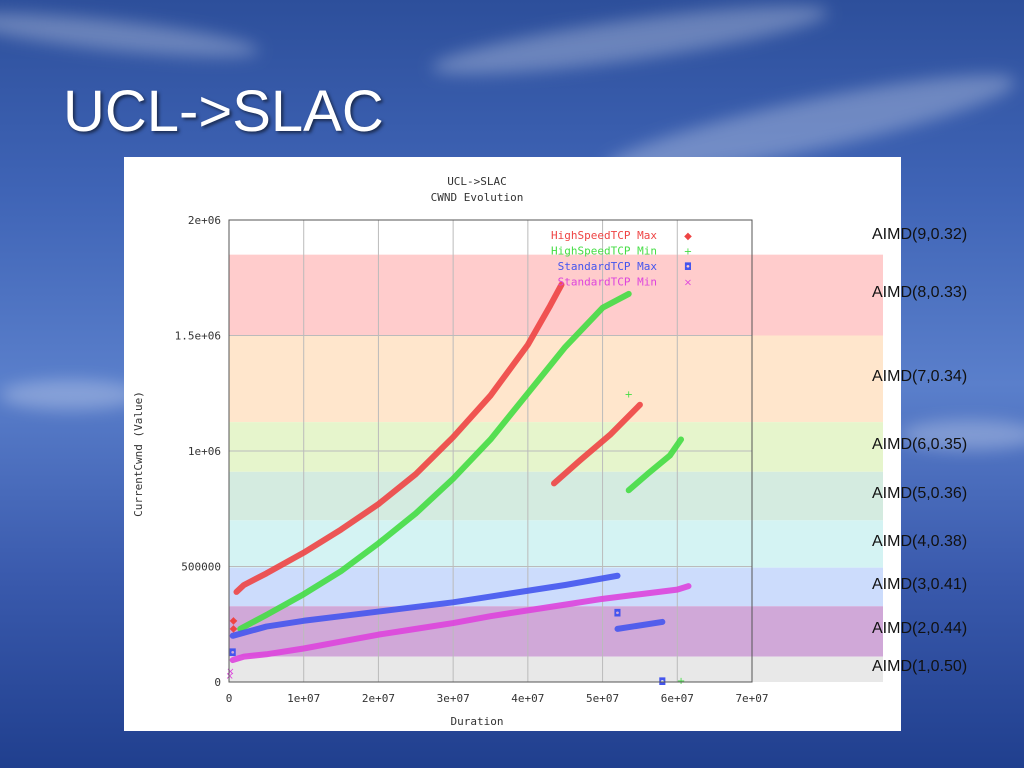 This screenshot has width=1024, height=768. What do you see at coordinates (608, 266) in the screenshot?
I see `legend-entry: StandardTCP Max` at bounding box center [608, 266].